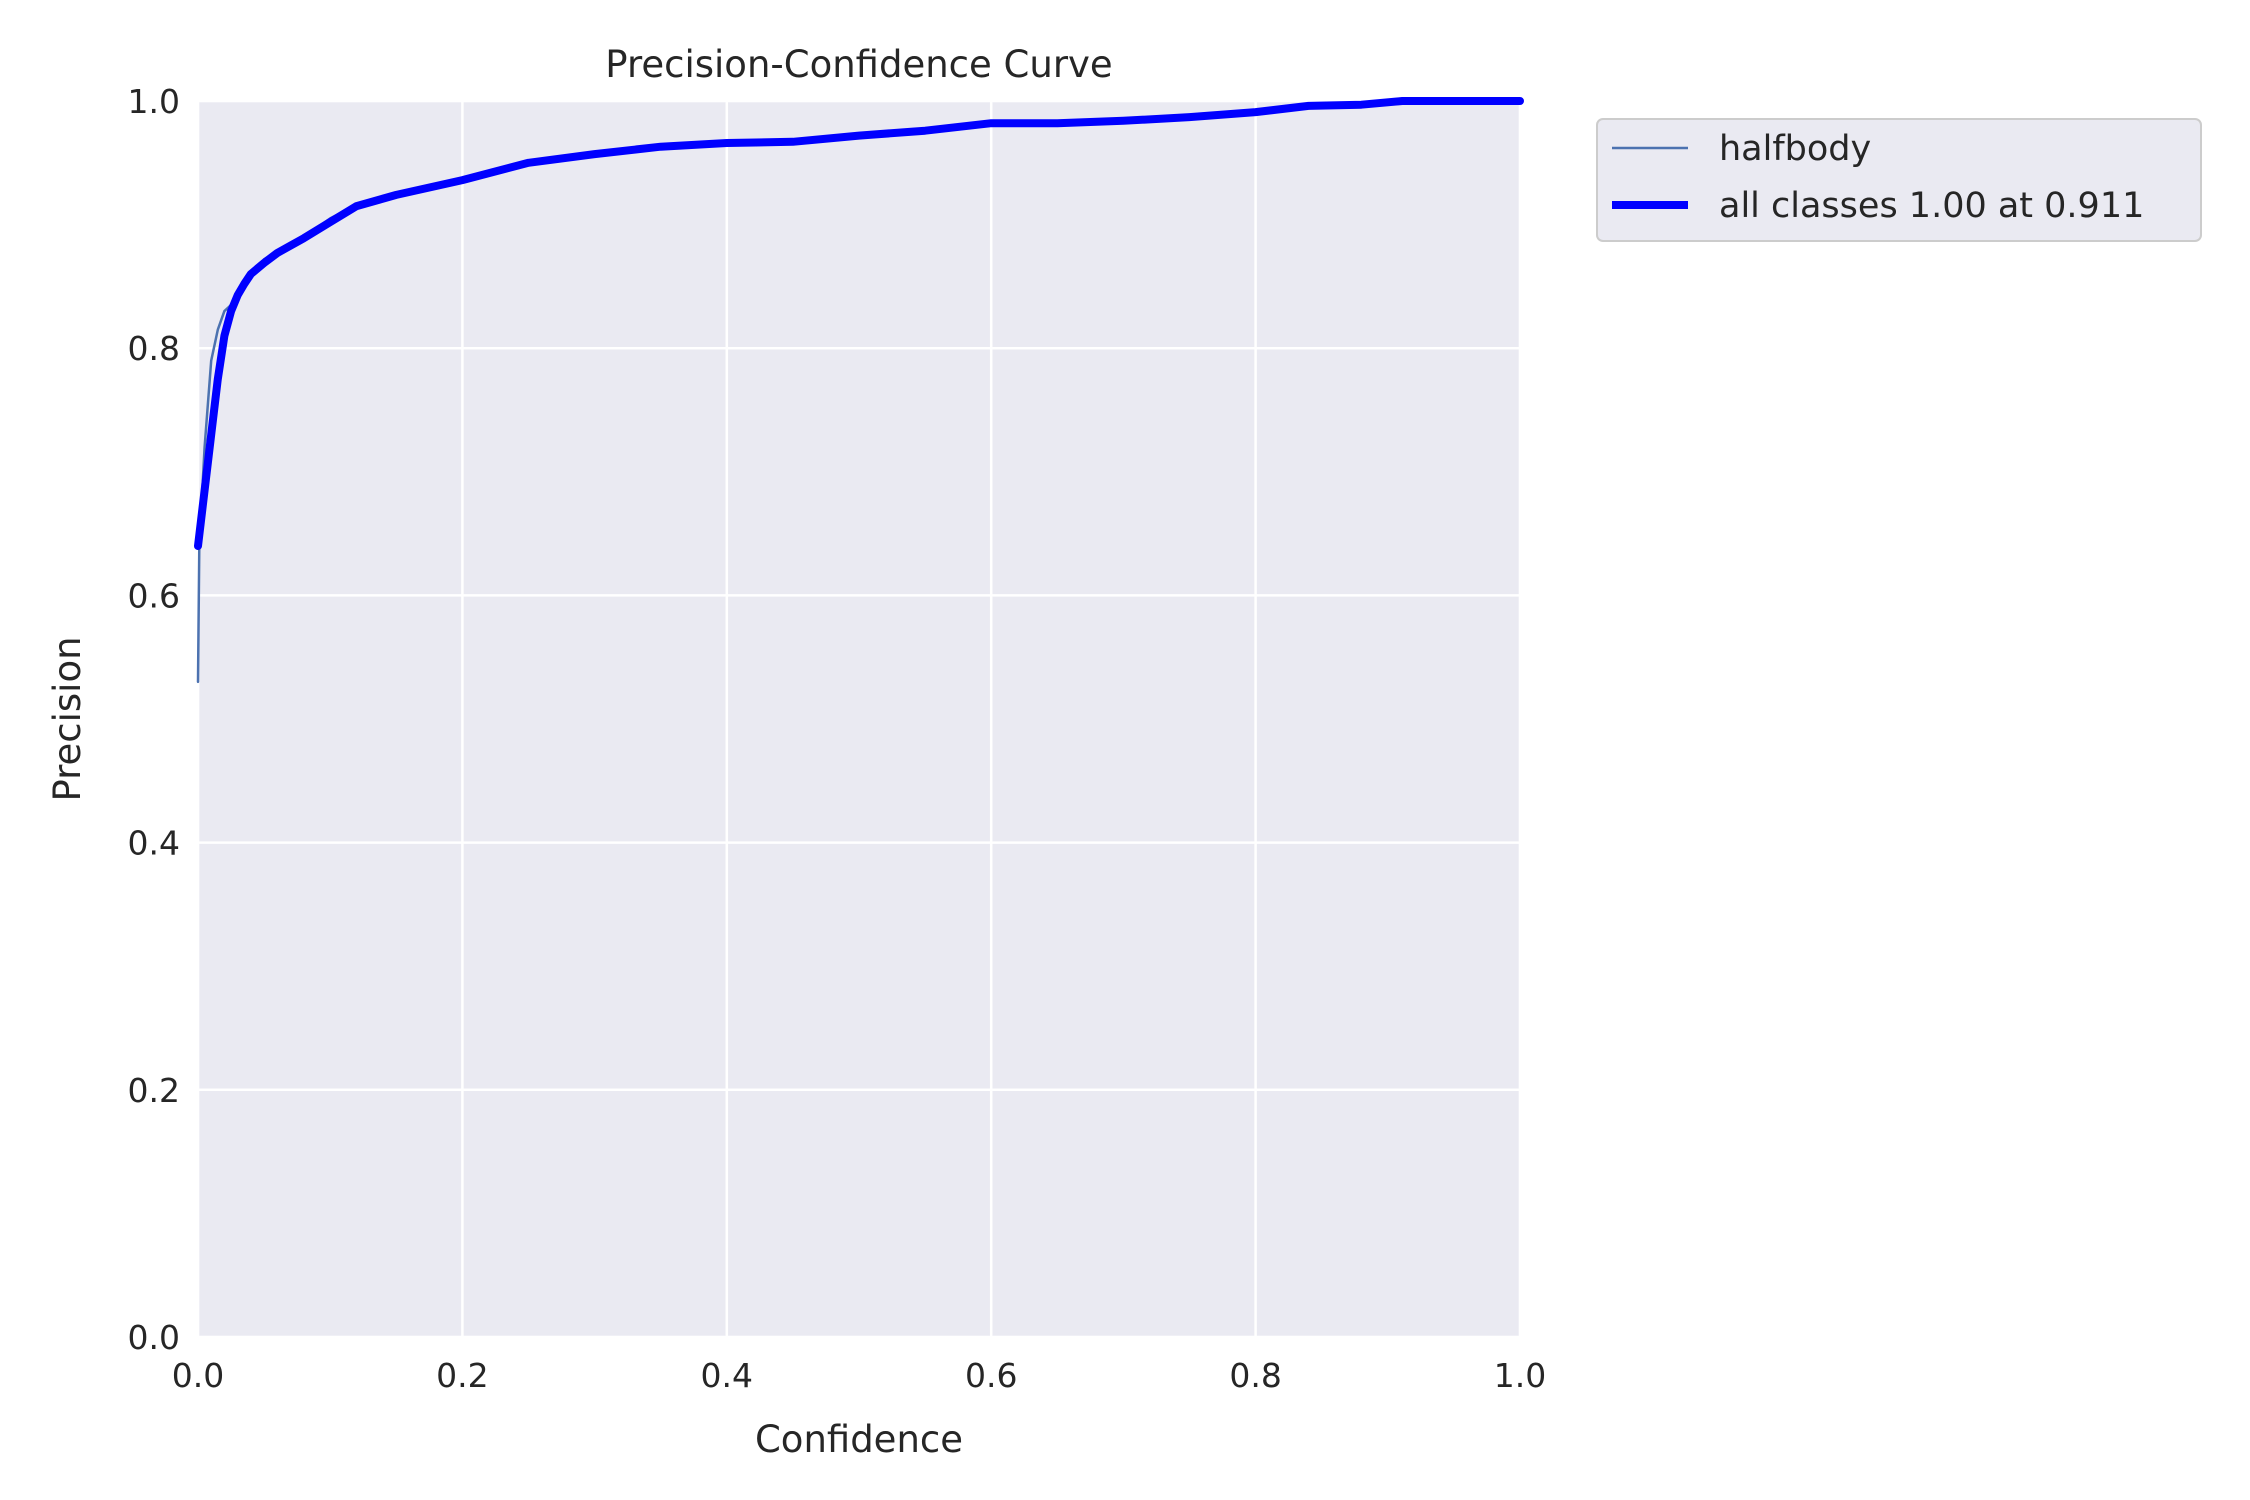 This screenshot has width=2250, height=1500. What do you see at coordinates (154, 595) in the screenshot?
I see `y-tick-label: 0.6` at bounding box center [154, 595].